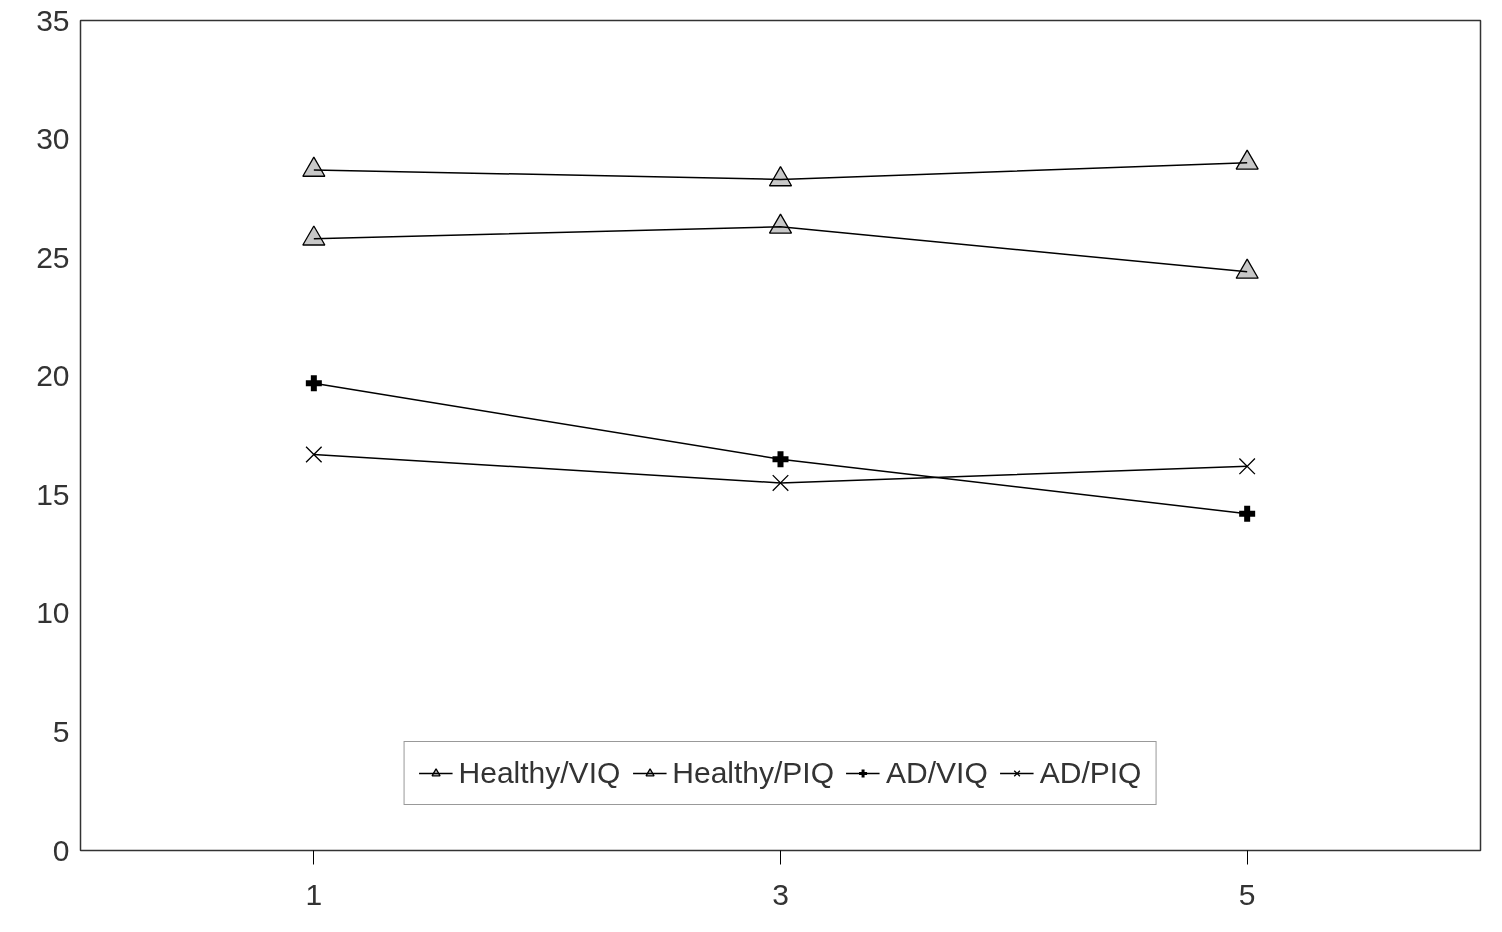  What do you see at coordinates (53, 613) in the screenshot?
I see `y-tick-label: 10` at bounding box center [53, 613].